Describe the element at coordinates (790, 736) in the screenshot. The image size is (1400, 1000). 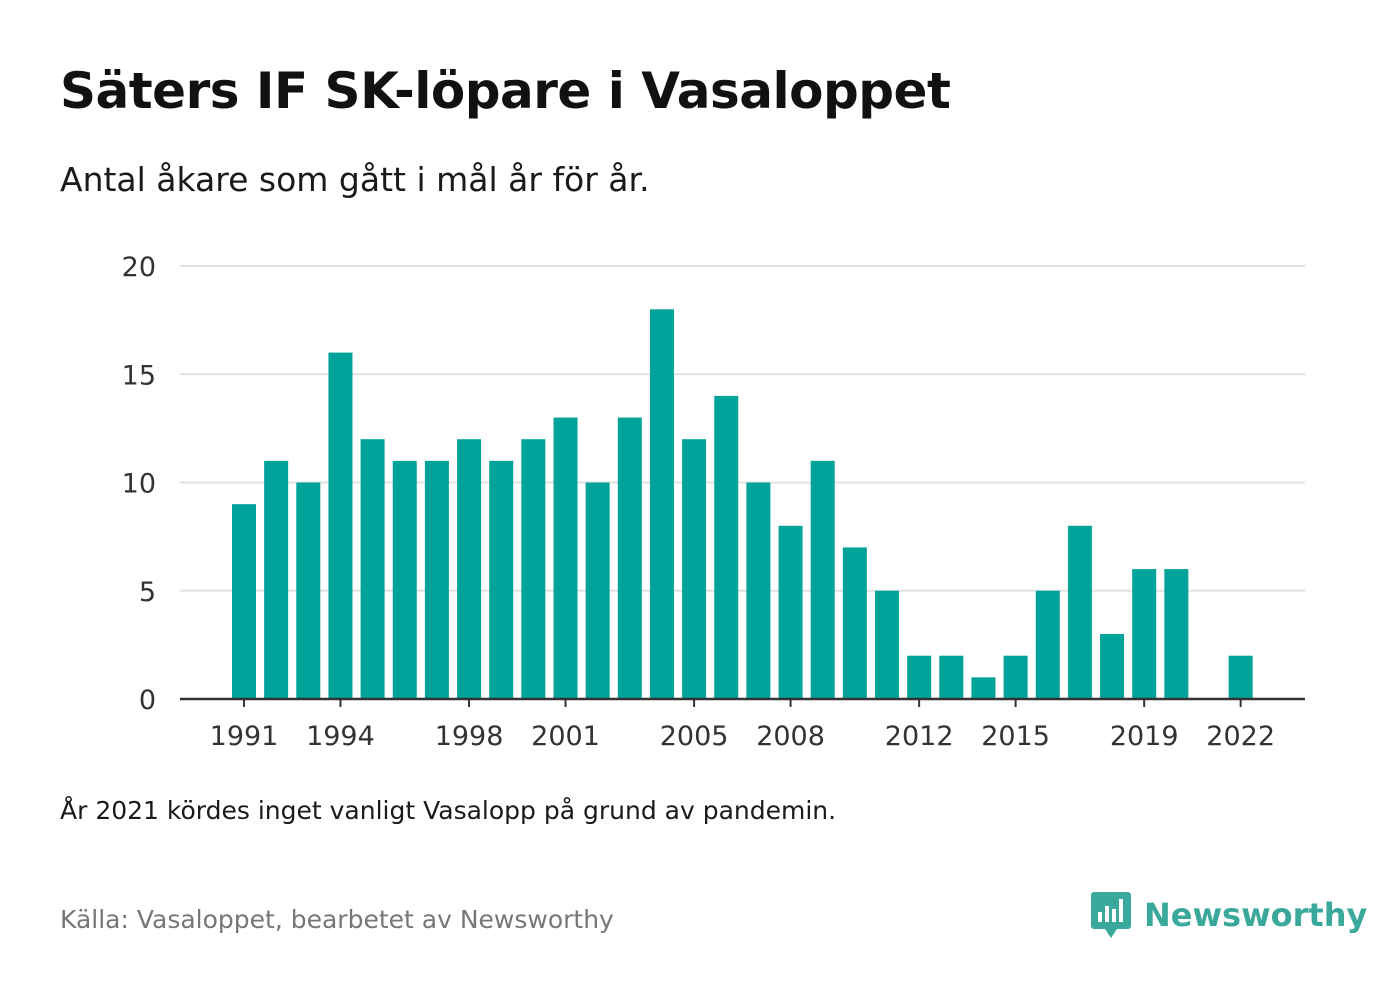
I see `x-tick-label: 2008` at that location.